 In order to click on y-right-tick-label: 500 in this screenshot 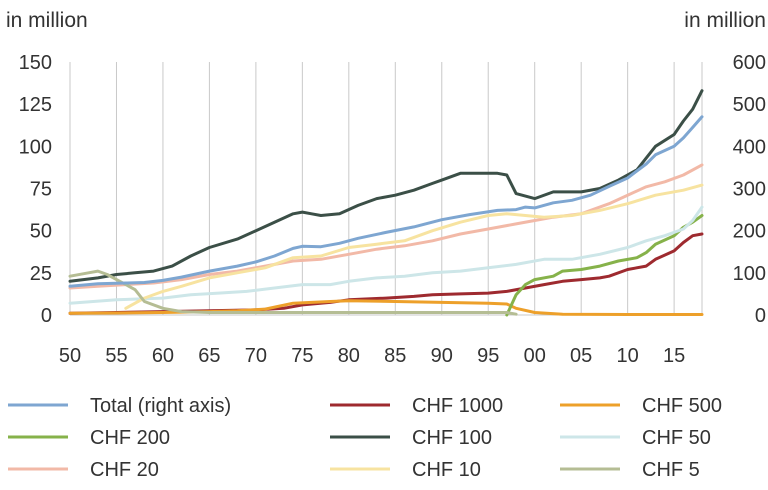, I will do `click(749, 105)`.